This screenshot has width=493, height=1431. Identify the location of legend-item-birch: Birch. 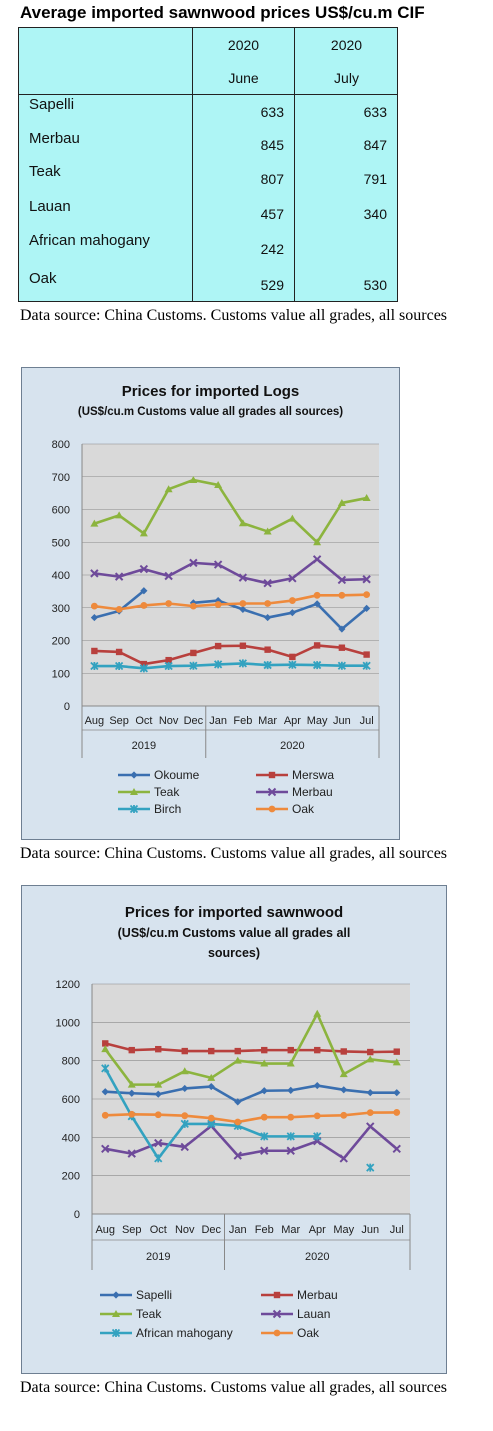
(149, 809).